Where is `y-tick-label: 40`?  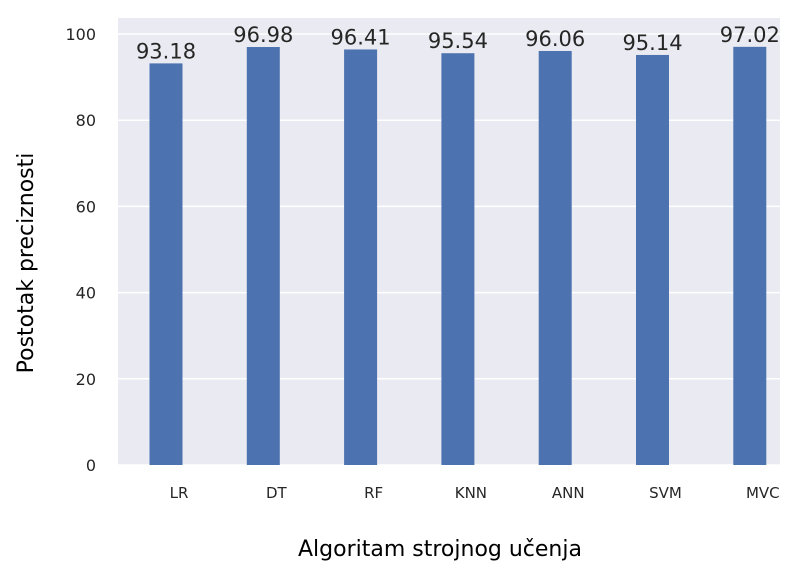
y-tick-label: 40 is located at coordinates (86, 293).